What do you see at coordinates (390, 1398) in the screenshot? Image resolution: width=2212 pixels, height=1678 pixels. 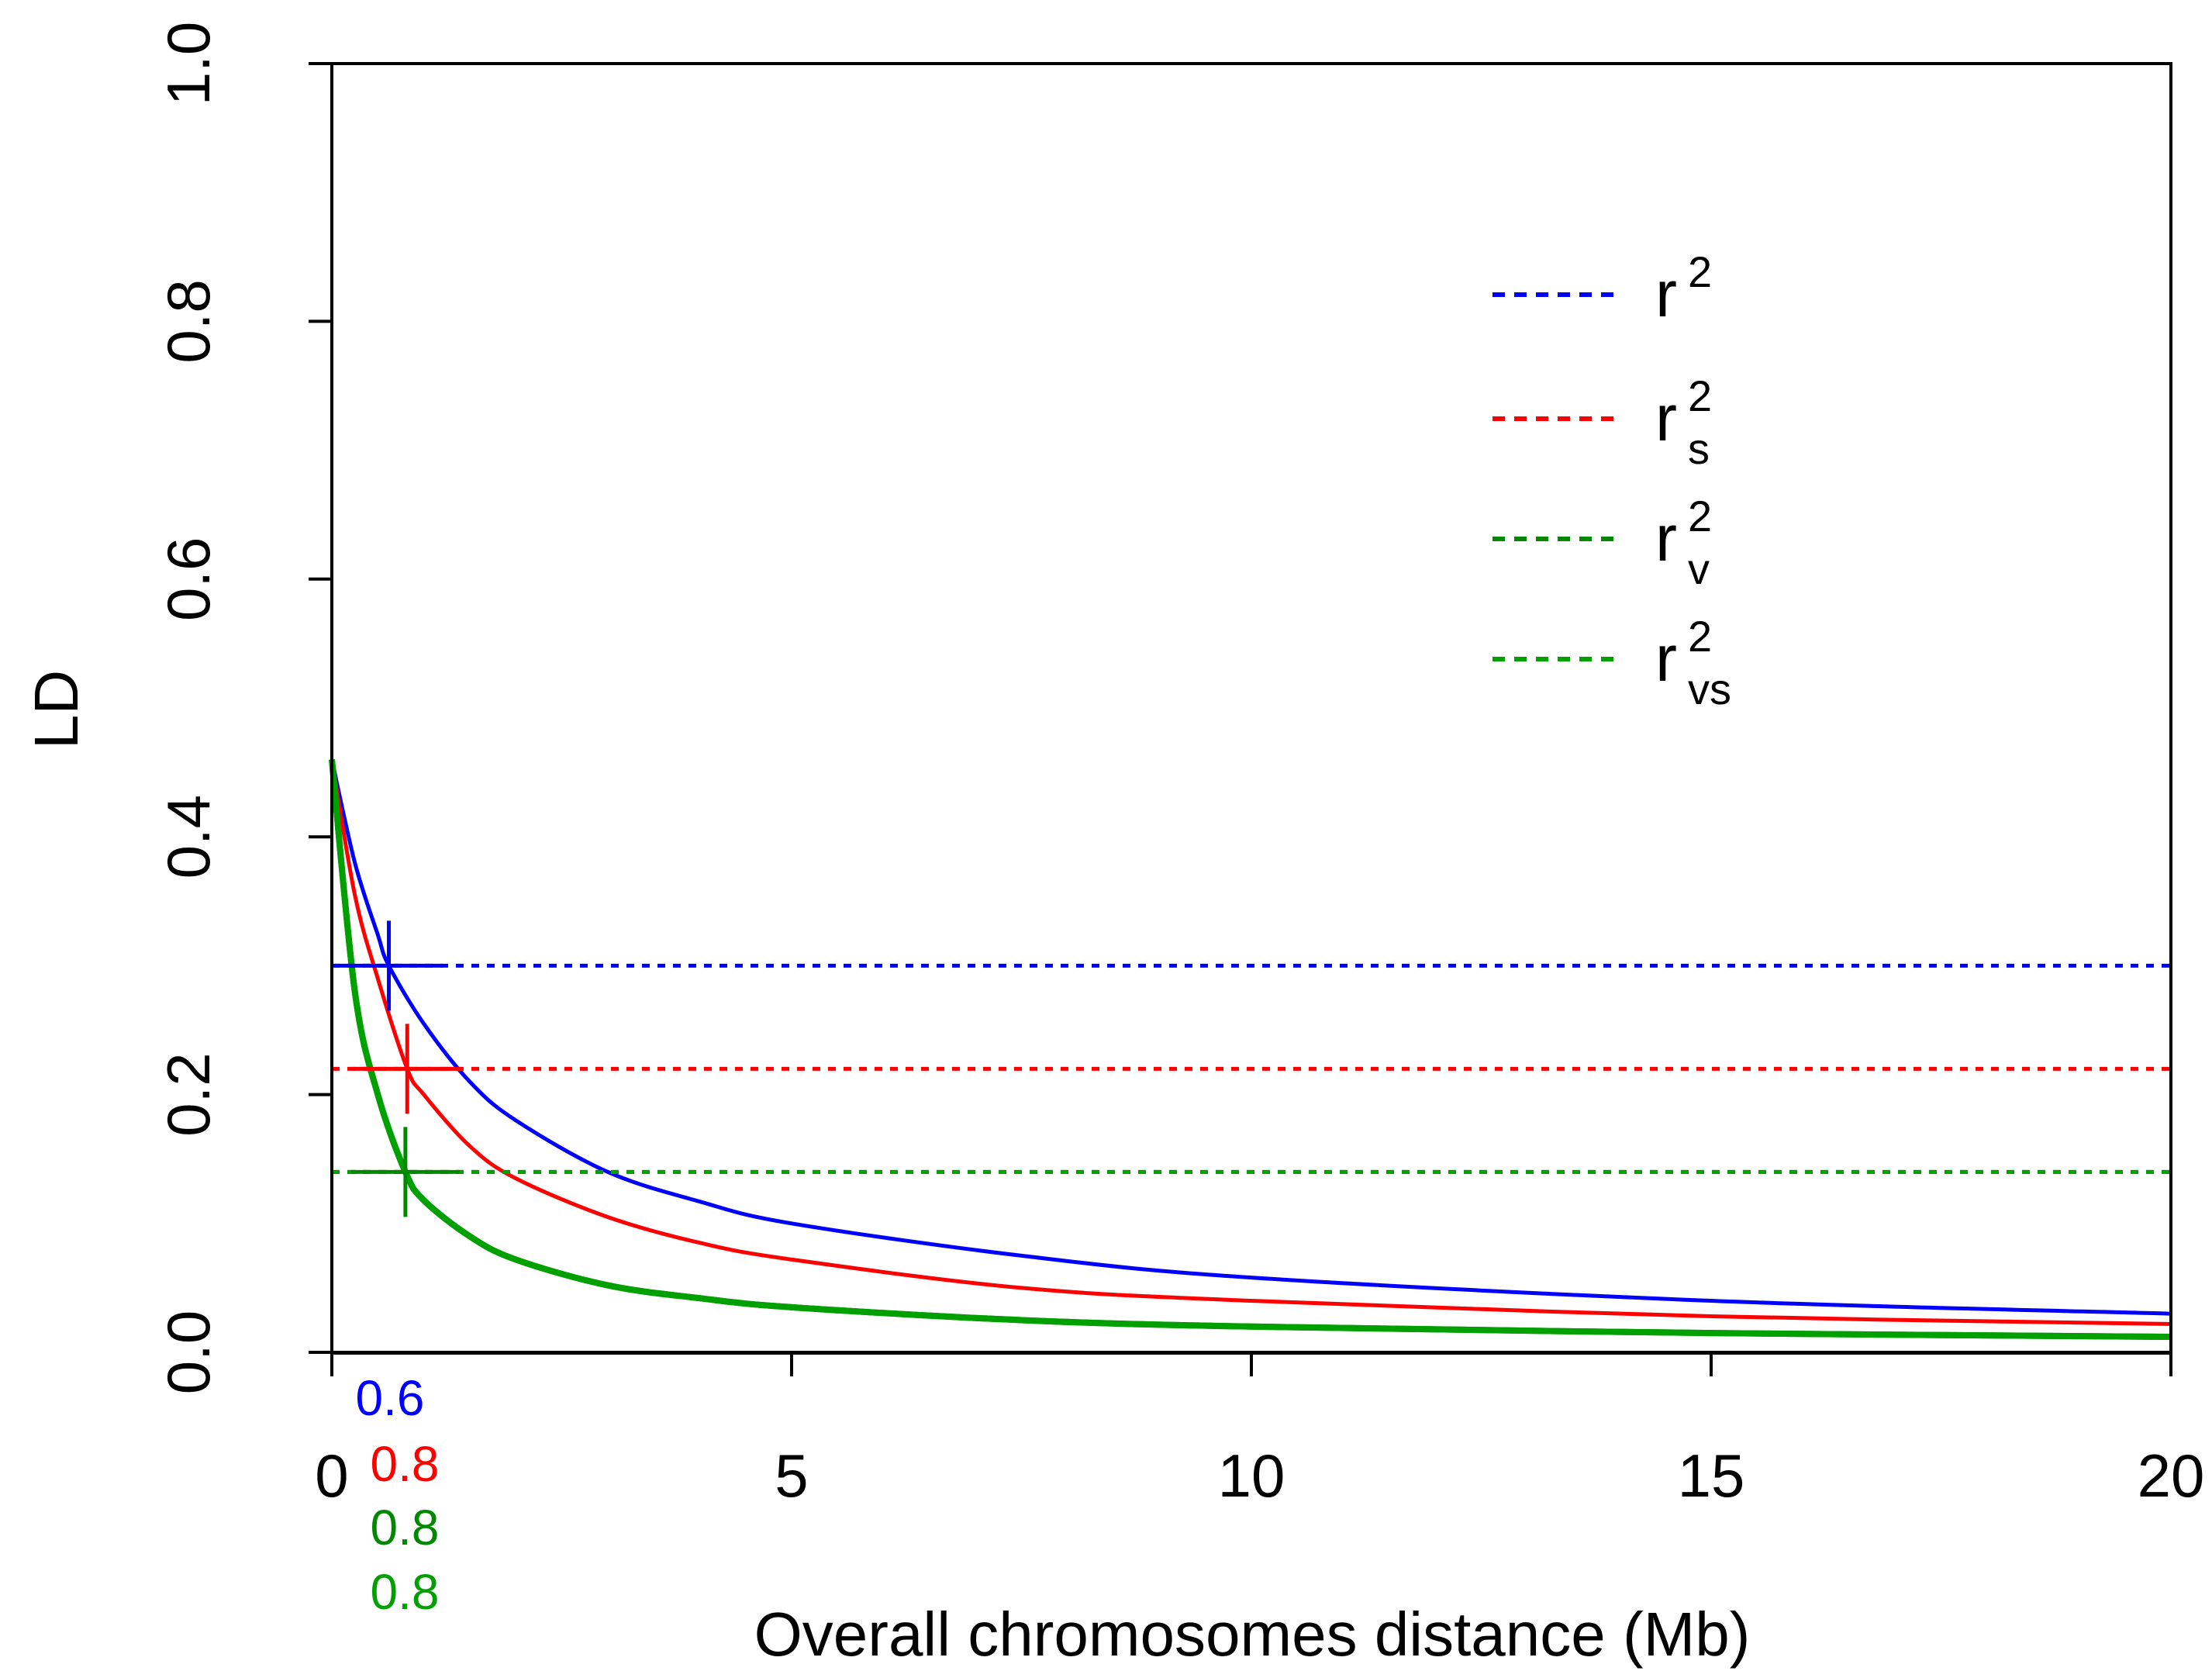 I see `crossing-annotation: 0.6` at bounding box center [390, 1398].